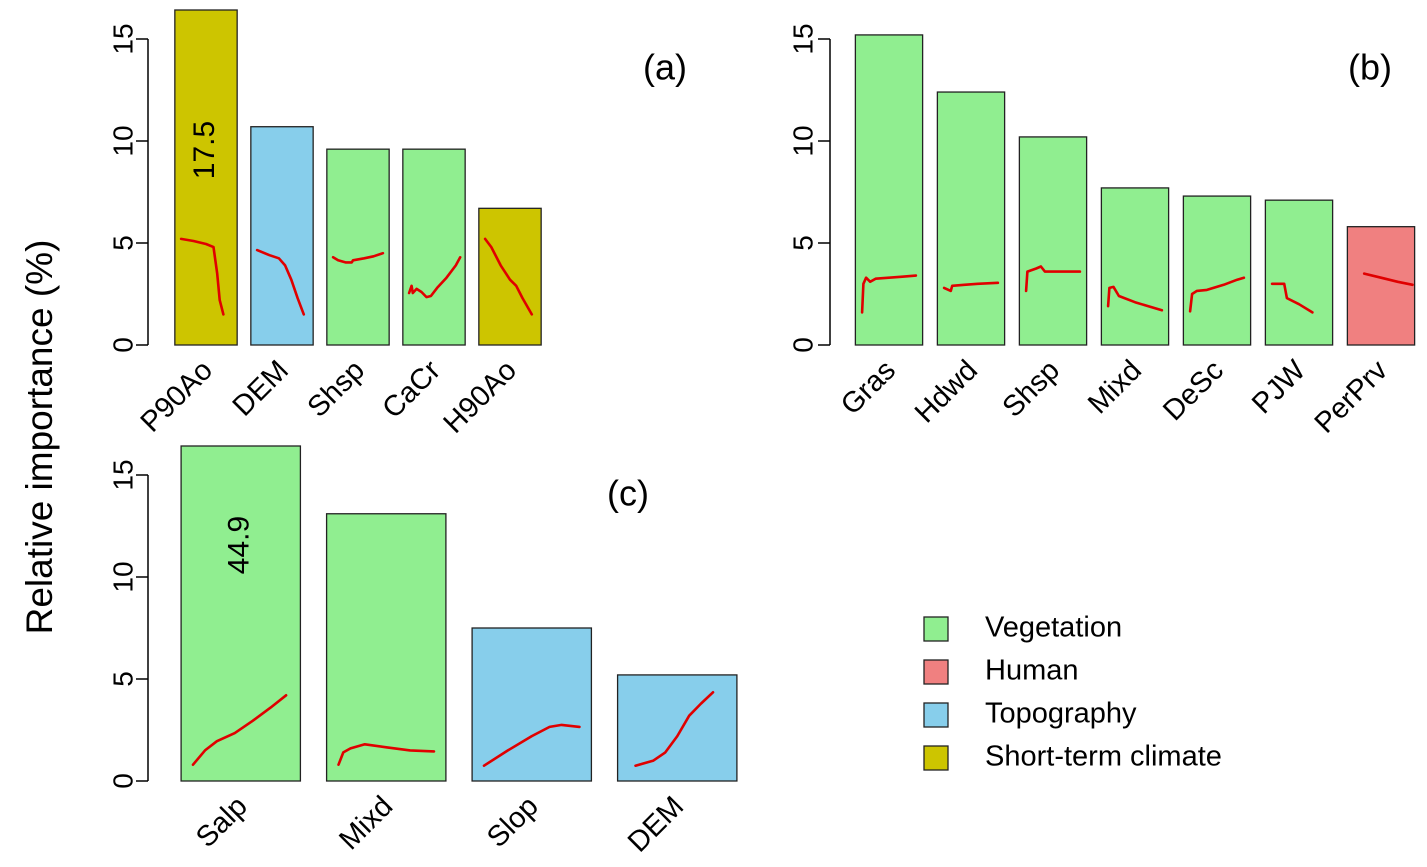  I want to click on bar-dem, so click(677, 728).